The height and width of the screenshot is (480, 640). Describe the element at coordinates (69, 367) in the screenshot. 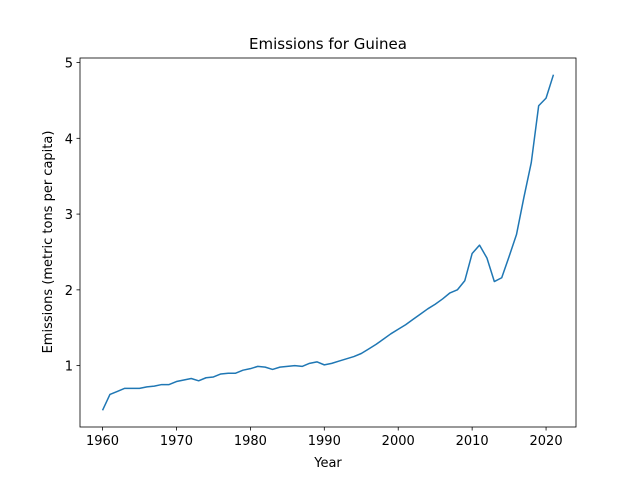

I see `y-tick-label: 1` at that location.